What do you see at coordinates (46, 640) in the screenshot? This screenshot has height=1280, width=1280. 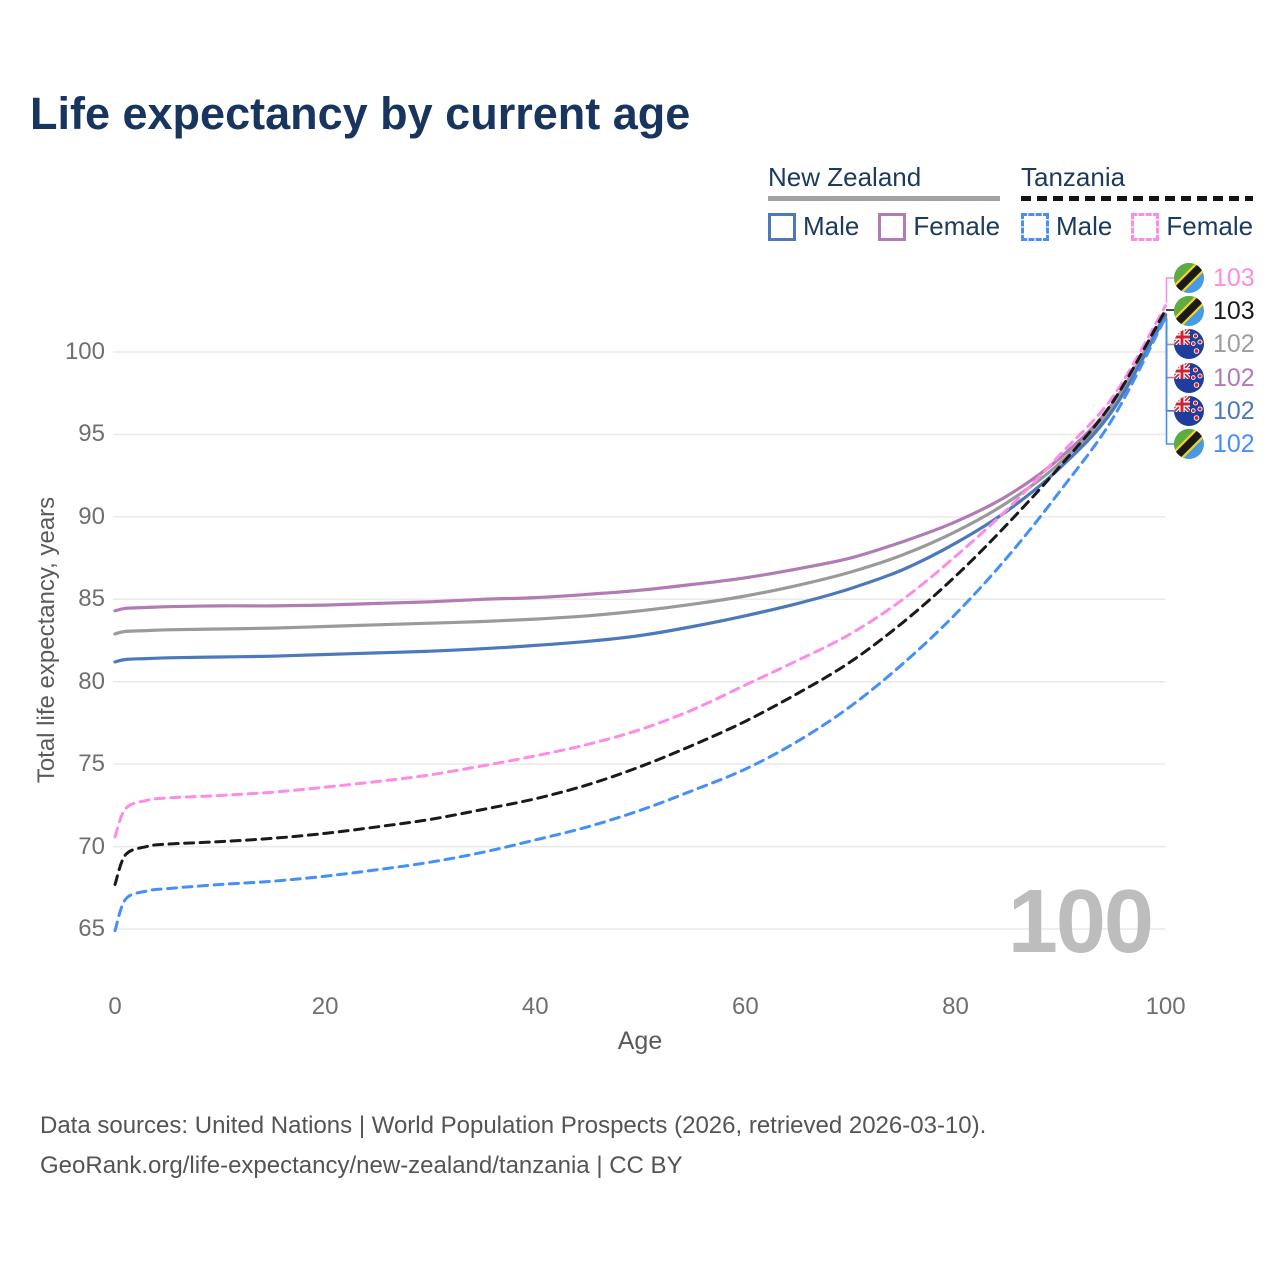 I see `y-axis-title: Total life expectancy, years` at bounding box center [46, 640].